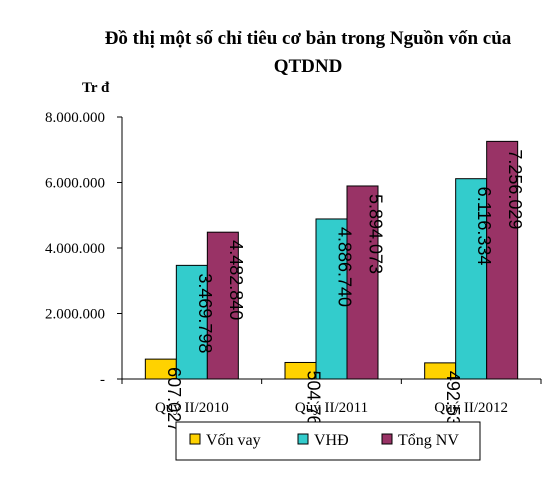  Describe the element at coordinates (75, 118) in the screenshot. I see `y-tick-label: 8.000.000` at that location.